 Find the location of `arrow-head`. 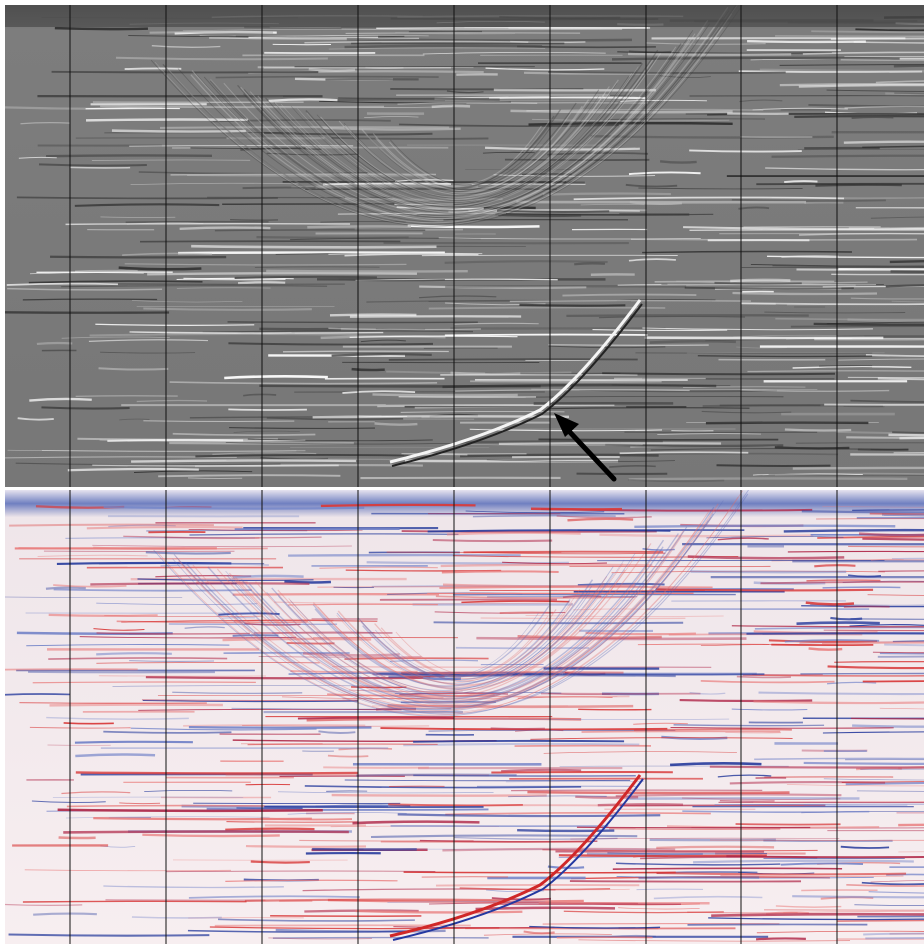

arrow-head is located at coordinates (566, 425).